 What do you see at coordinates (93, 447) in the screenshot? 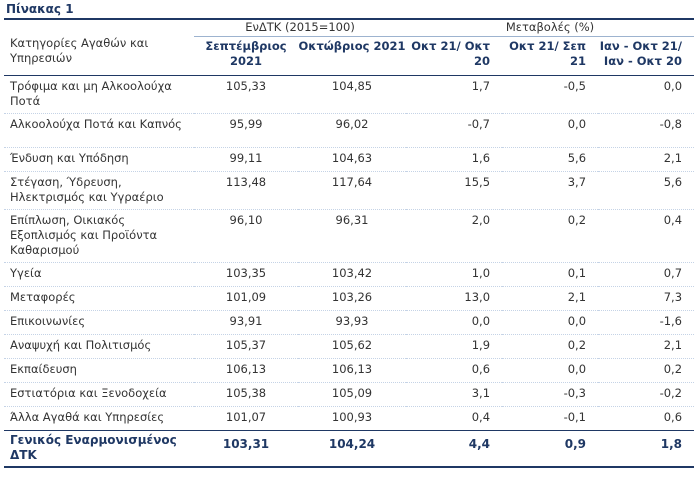
I see `total-label: Γενικός Εναρμονισμένος ΔΤΚ` at bounding box center [93, 447].